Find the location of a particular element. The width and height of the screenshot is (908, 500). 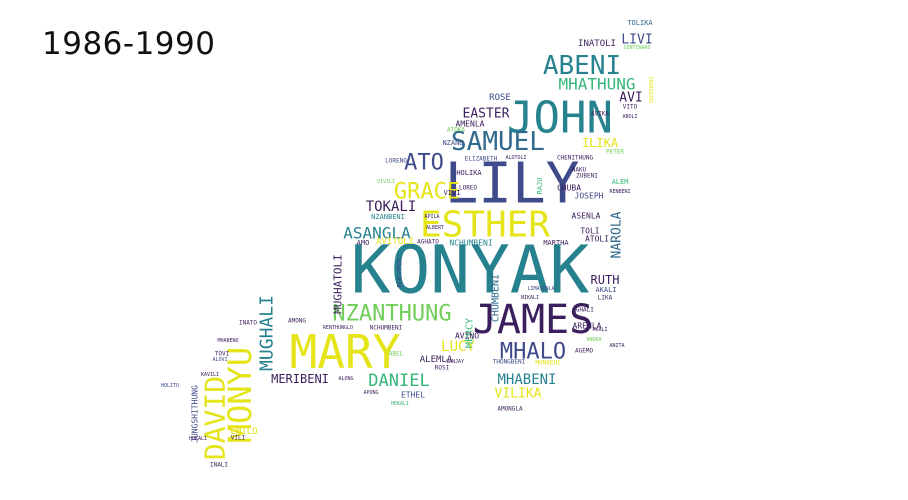

cloud-word: CHENITHUNG is located at coordinates (575, 158).